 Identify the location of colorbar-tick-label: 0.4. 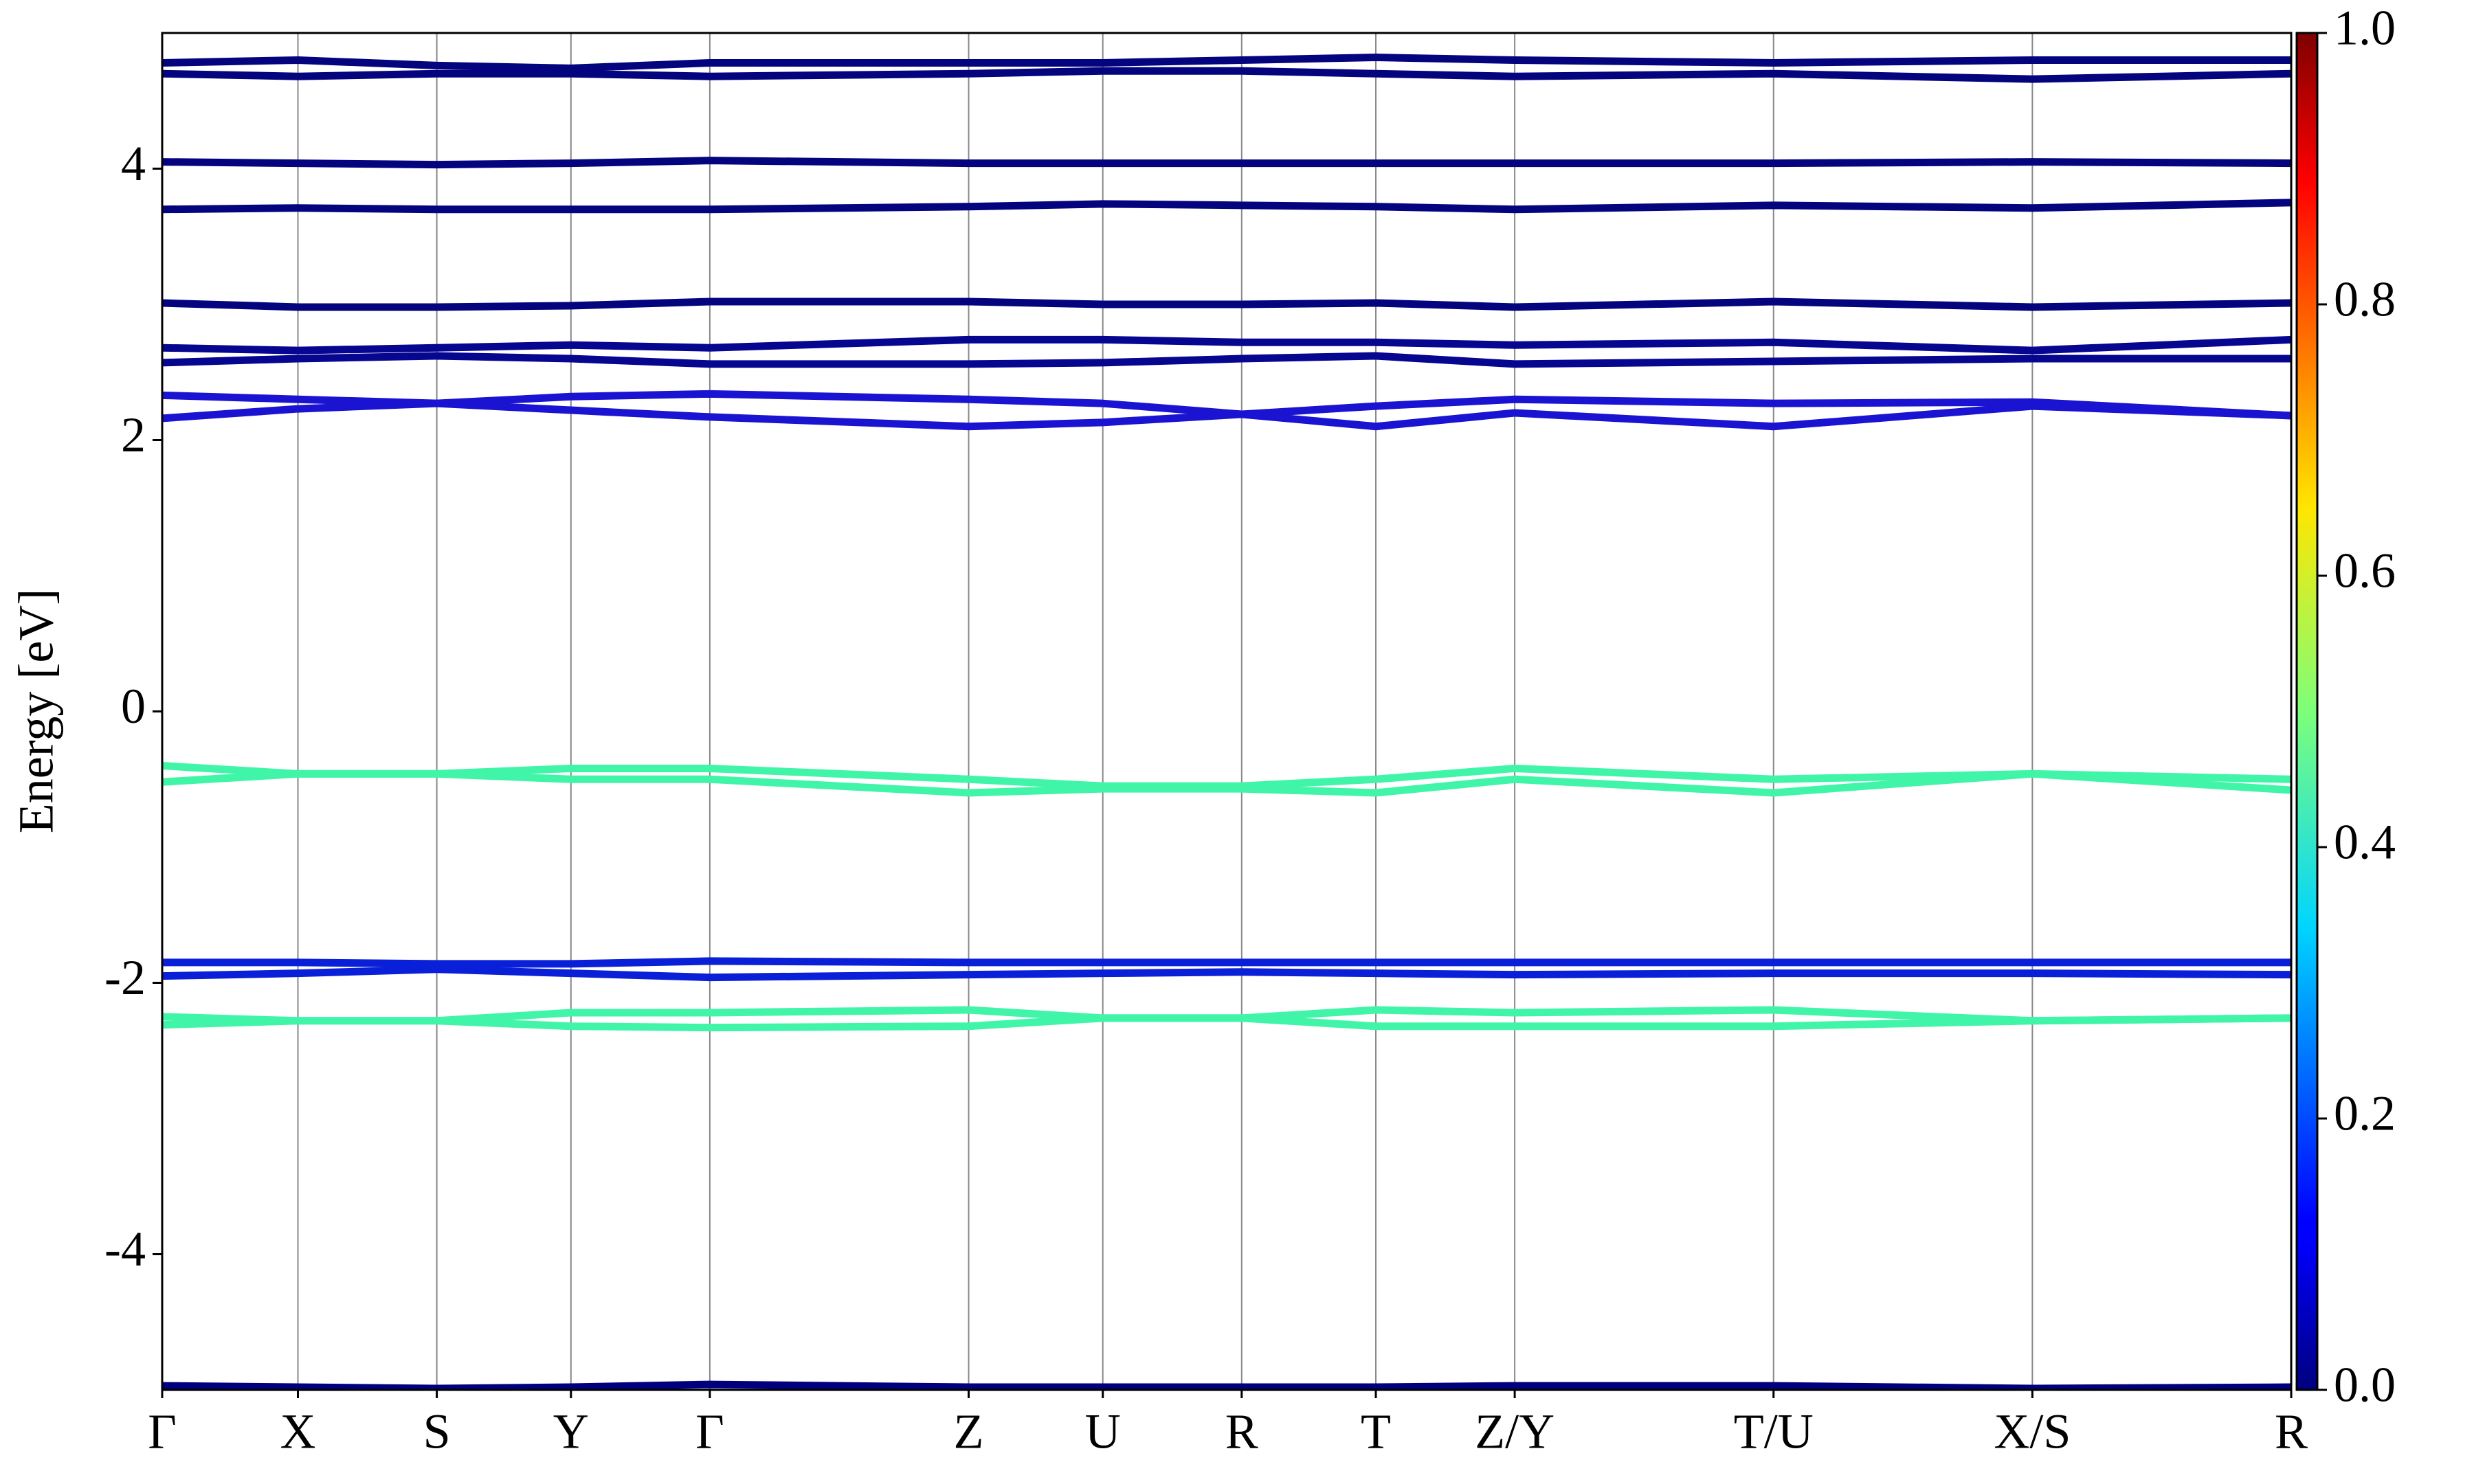
(2365, 842).